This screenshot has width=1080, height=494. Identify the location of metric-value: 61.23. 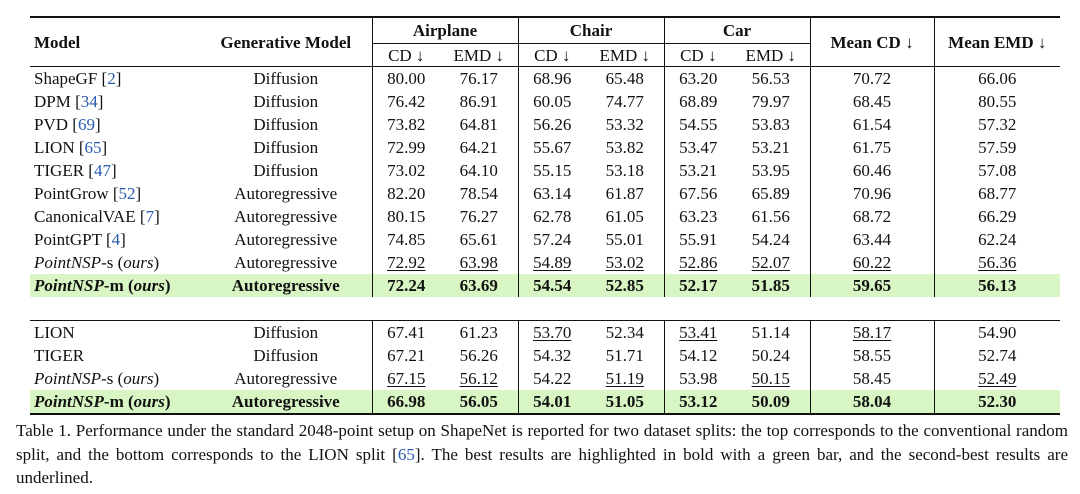
(478, 332).